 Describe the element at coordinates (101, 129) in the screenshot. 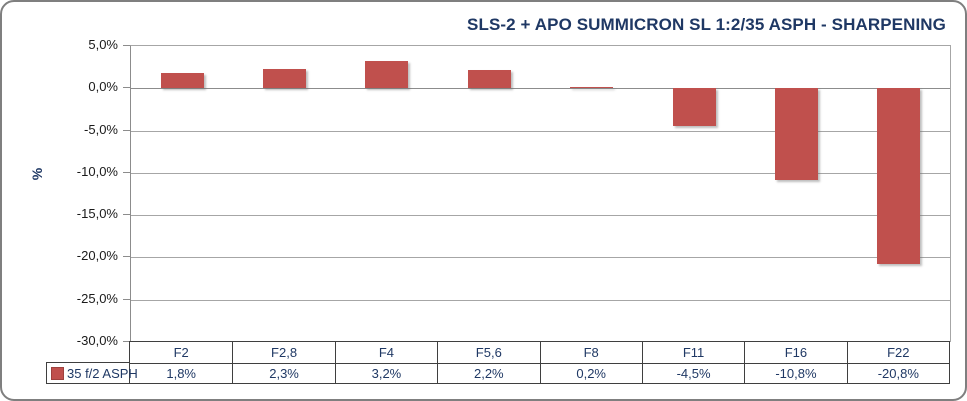

I see `y-axis-tick-label: -5,0%` at that location.